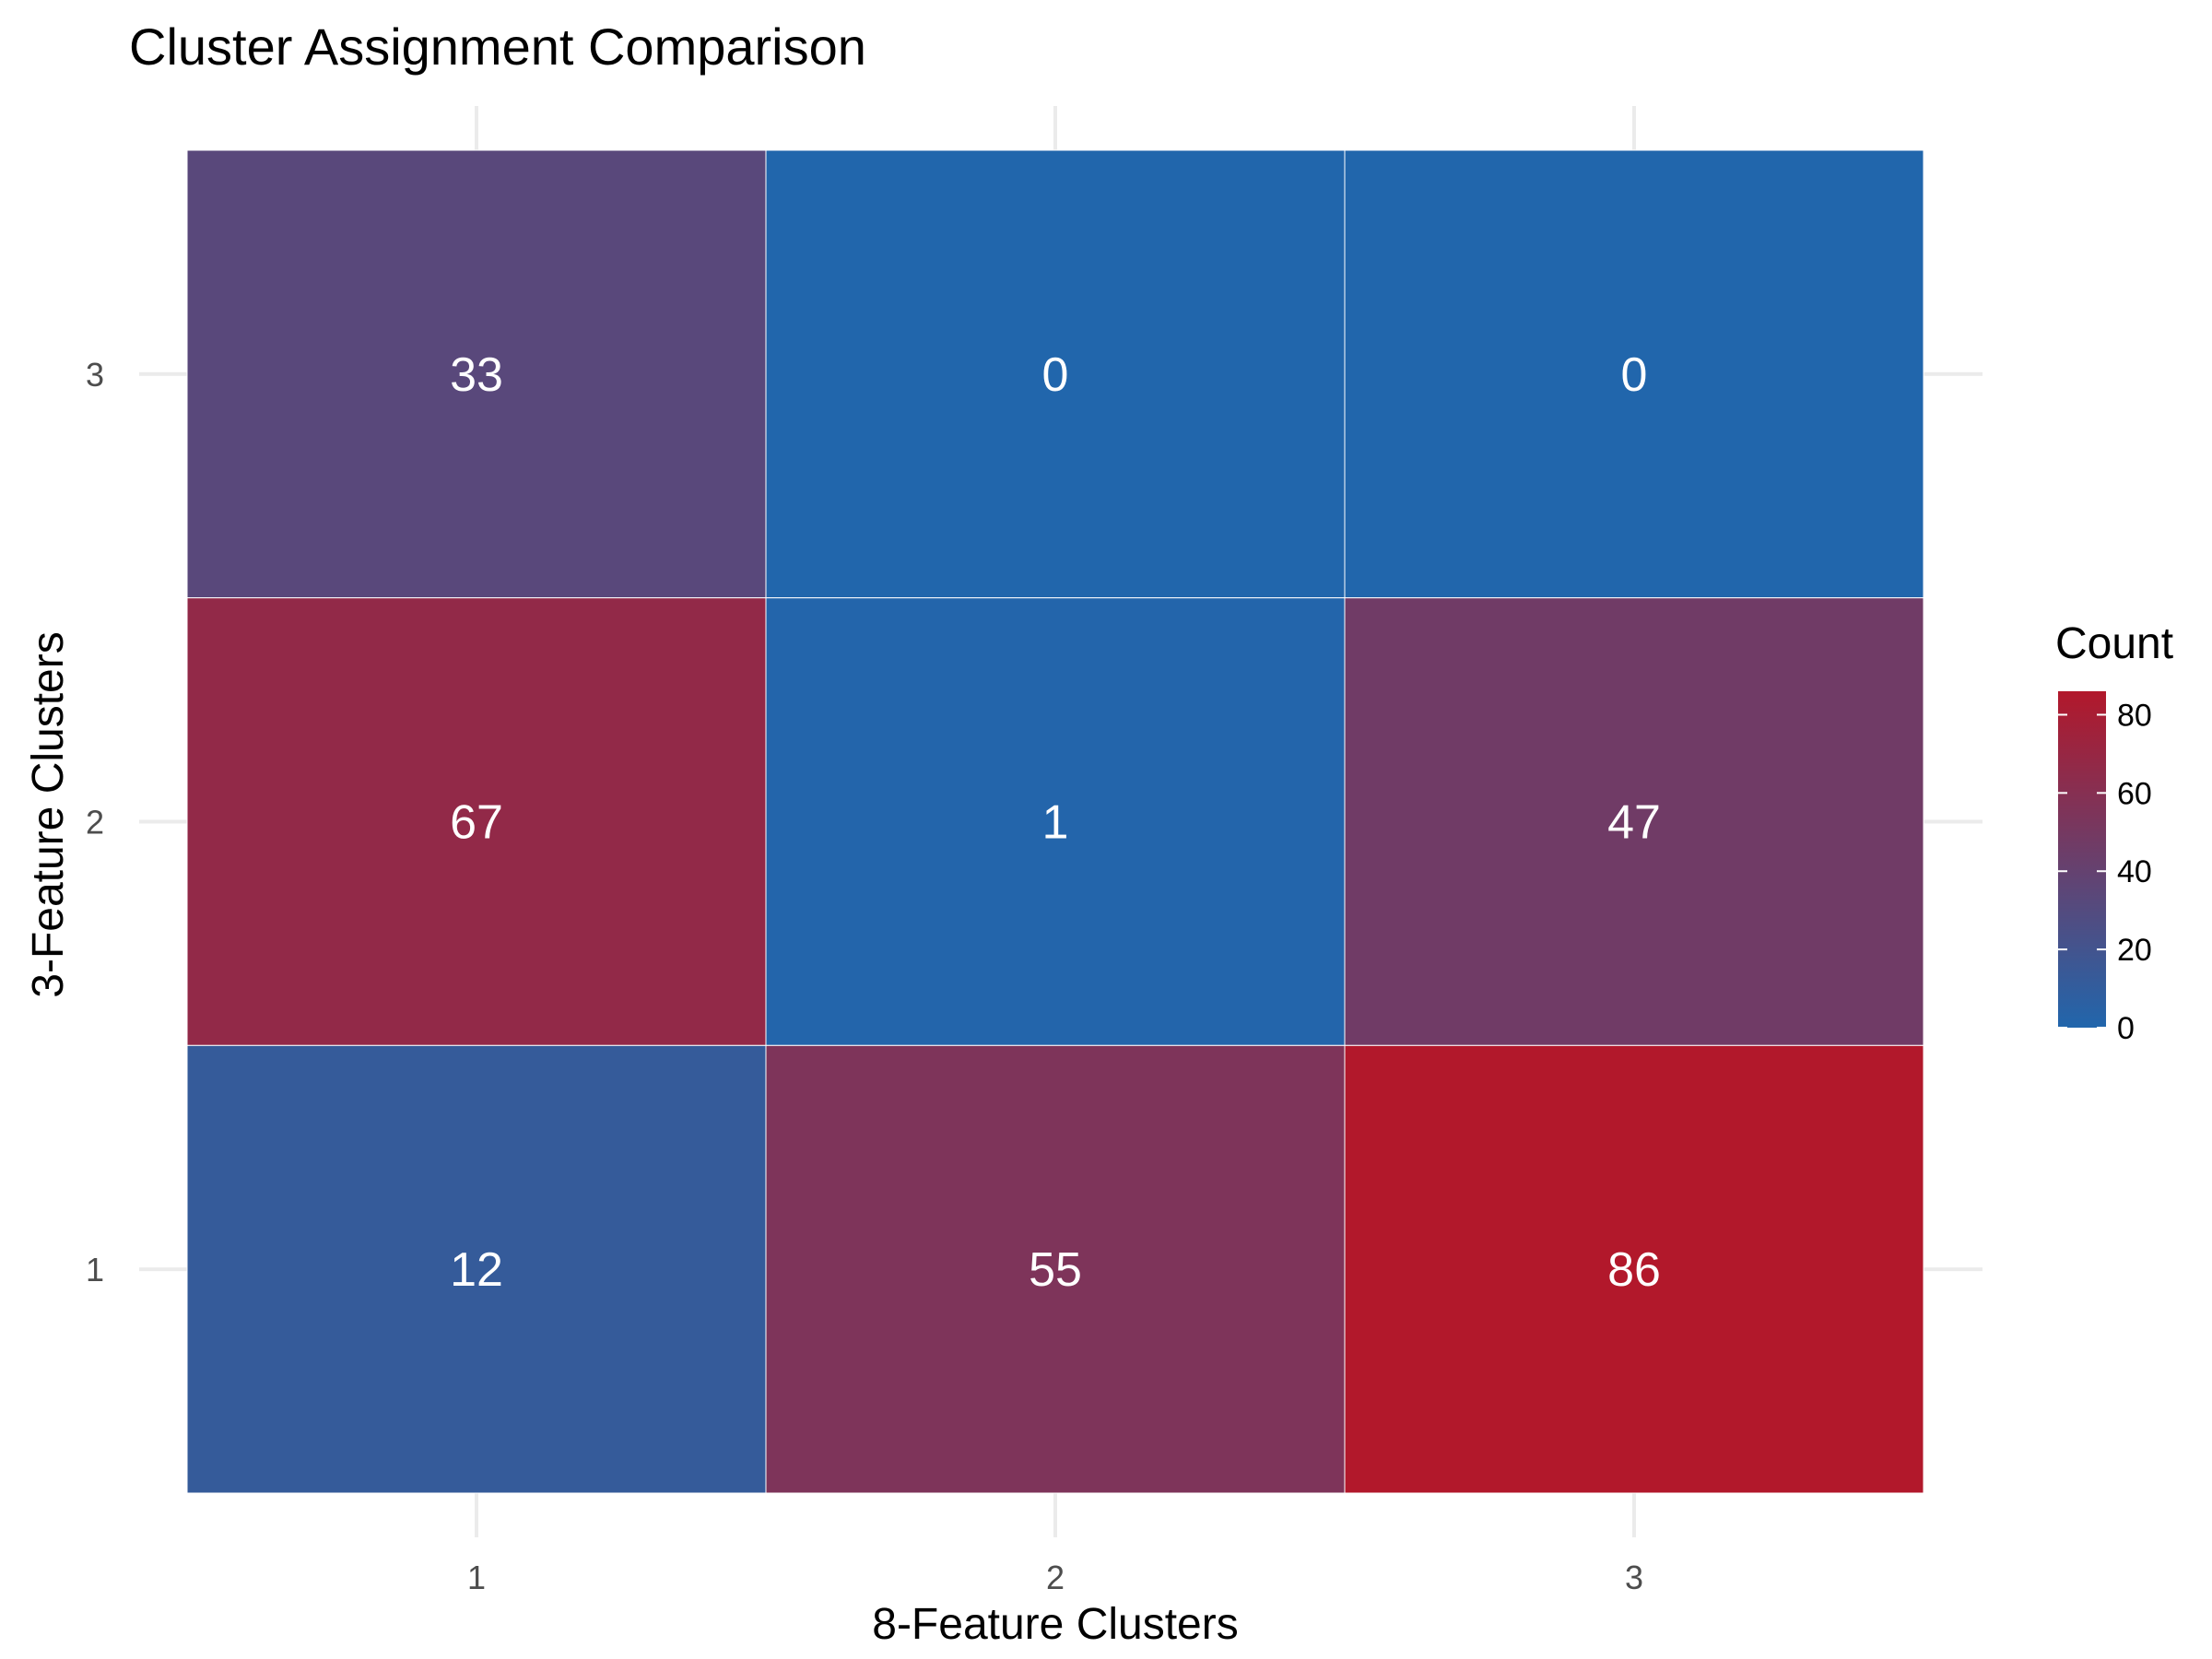  I want to click on x-tick-label: 1, so click(476, 1577).